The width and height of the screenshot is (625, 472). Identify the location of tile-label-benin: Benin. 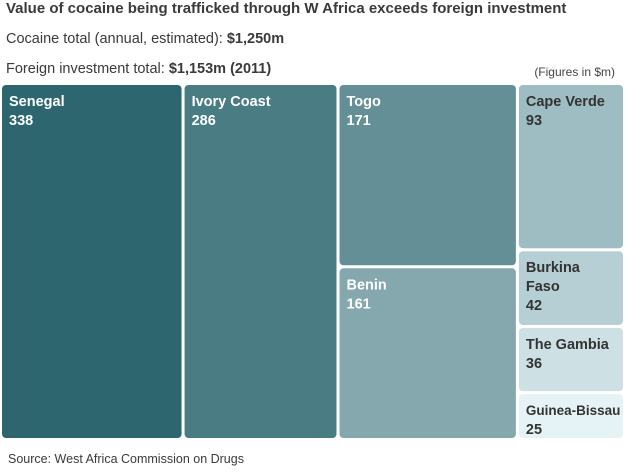
(367, 285).